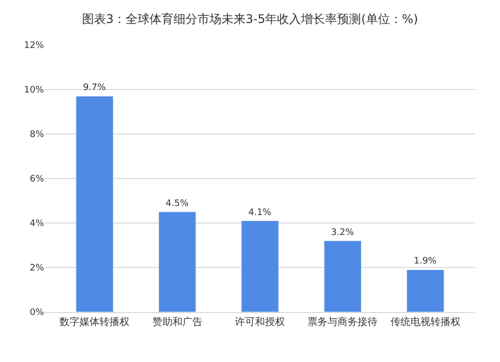 The image size is (500, 362). What do you see at coordinates (37, 179) in the screenshot?
I see `y-tick-label: 6%` at bounding box center [37, 179].